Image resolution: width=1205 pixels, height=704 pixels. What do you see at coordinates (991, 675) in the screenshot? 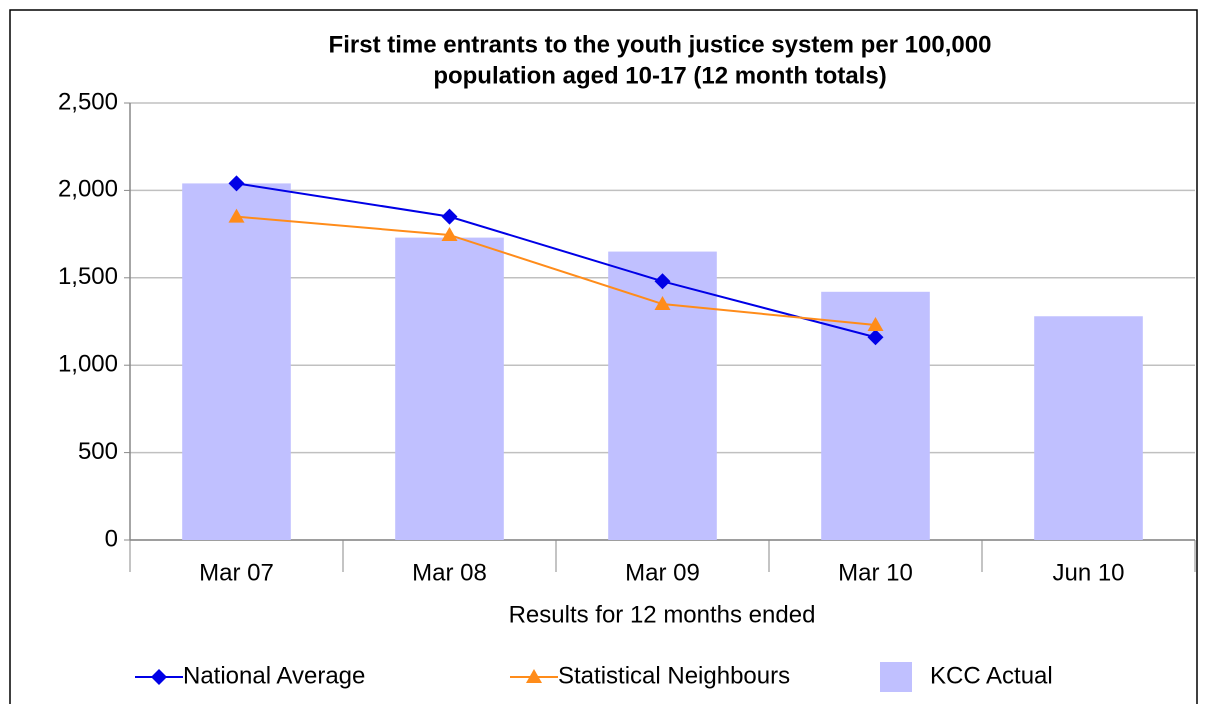
I see `legend-label: KCC Actual` at bounding box center [991, 675].